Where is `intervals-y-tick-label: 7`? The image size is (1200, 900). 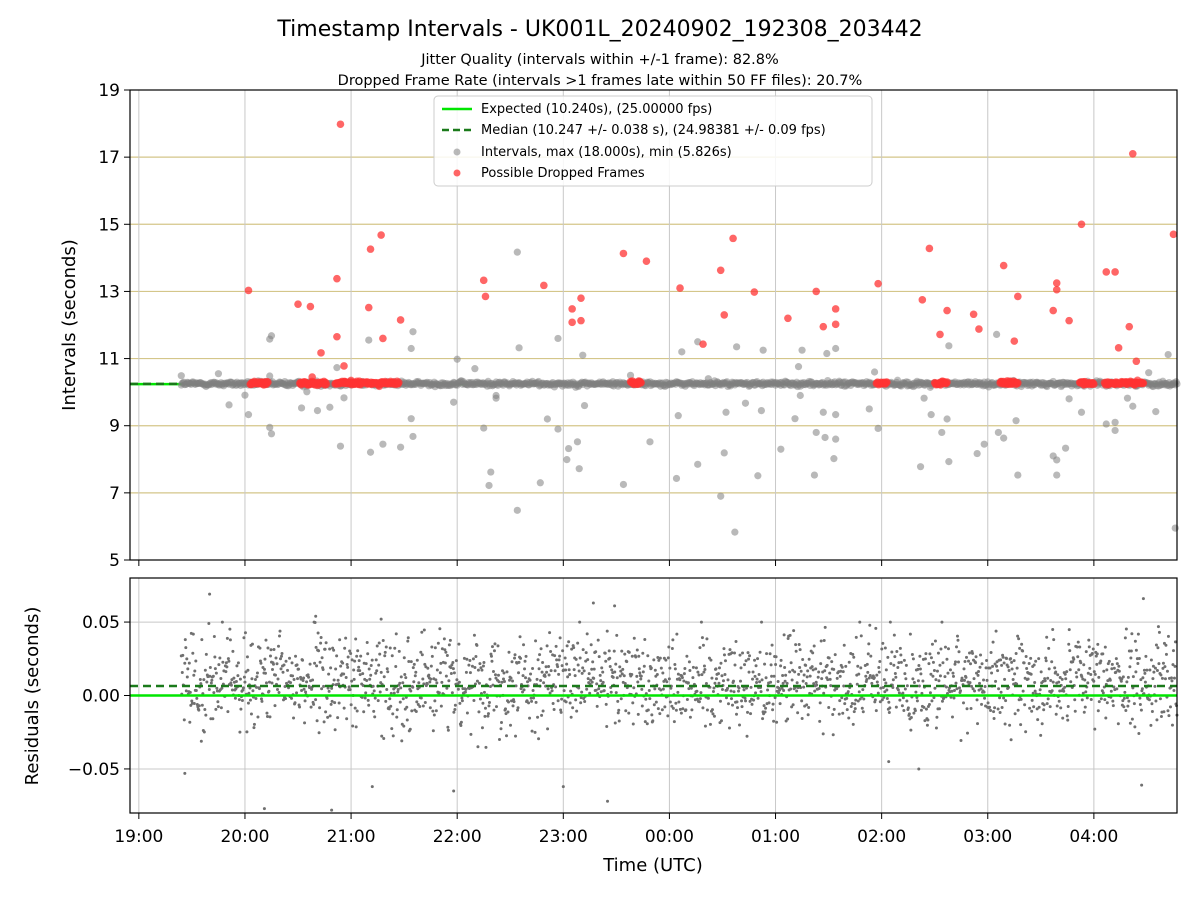
intervals-y-tick-label: 7 is located at coordinates (114, 494).